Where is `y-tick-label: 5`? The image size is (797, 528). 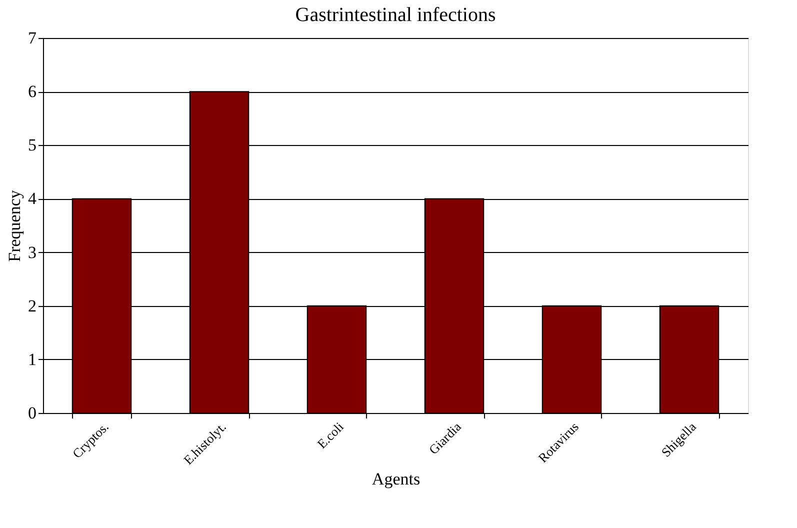 y-tick-label: 5 is located at coordinates (32, 145).